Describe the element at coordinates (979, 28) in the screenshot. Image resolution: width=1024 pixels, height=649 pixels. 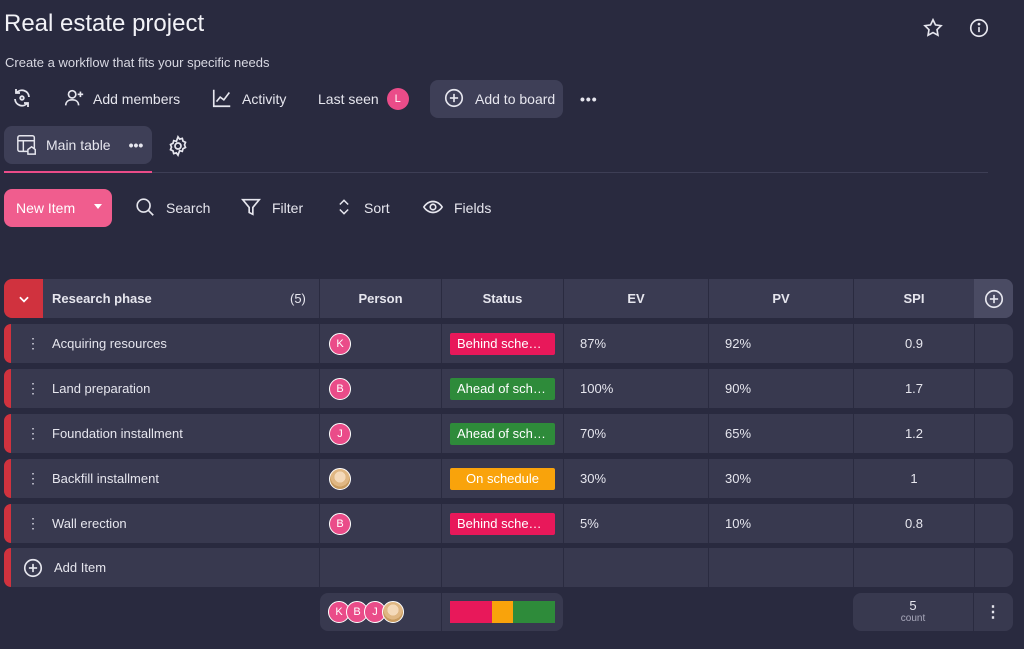
I see `info-icon` at that location.